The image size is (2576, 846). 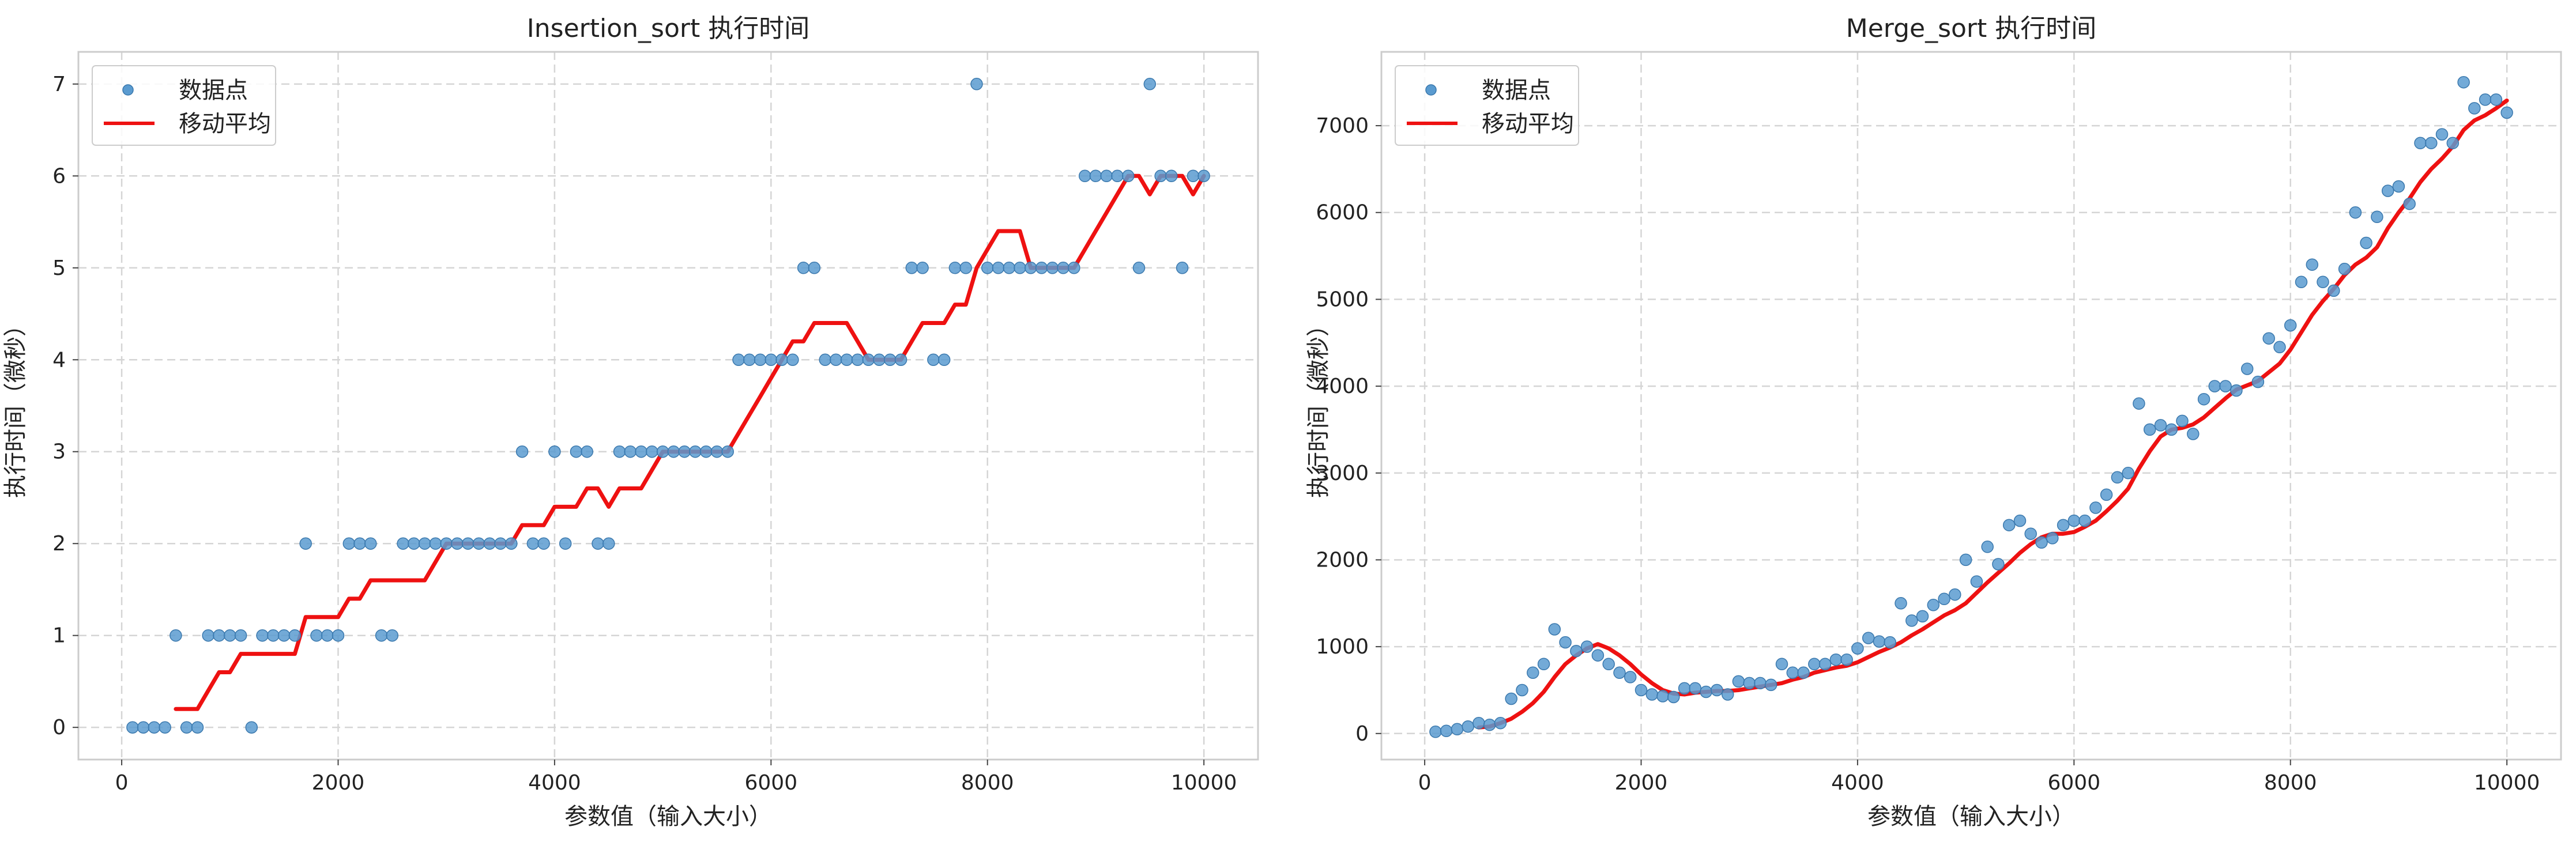 What do you see at coordinates (2290, 783) in the screenshot?
I see `x-tick-label: 8000` at bounding box center [2290, 783].